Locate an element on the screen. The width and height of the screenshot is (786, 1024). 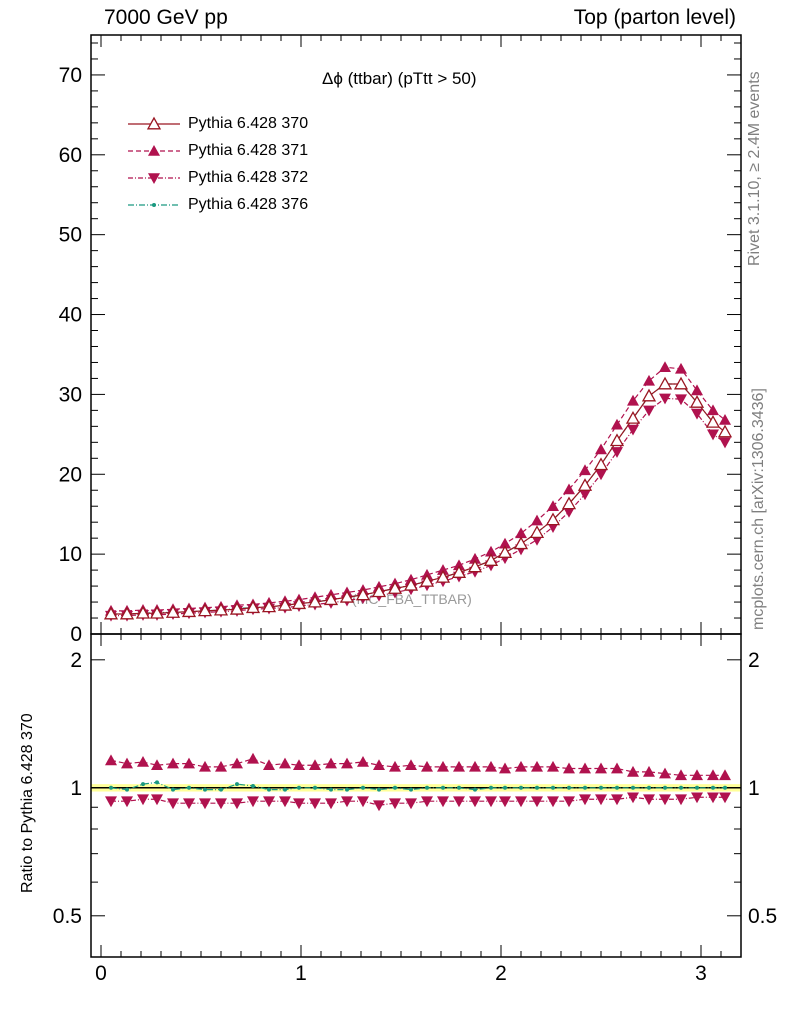
ratio-y-tick-label: 2 is located at coordinates (76, 660).